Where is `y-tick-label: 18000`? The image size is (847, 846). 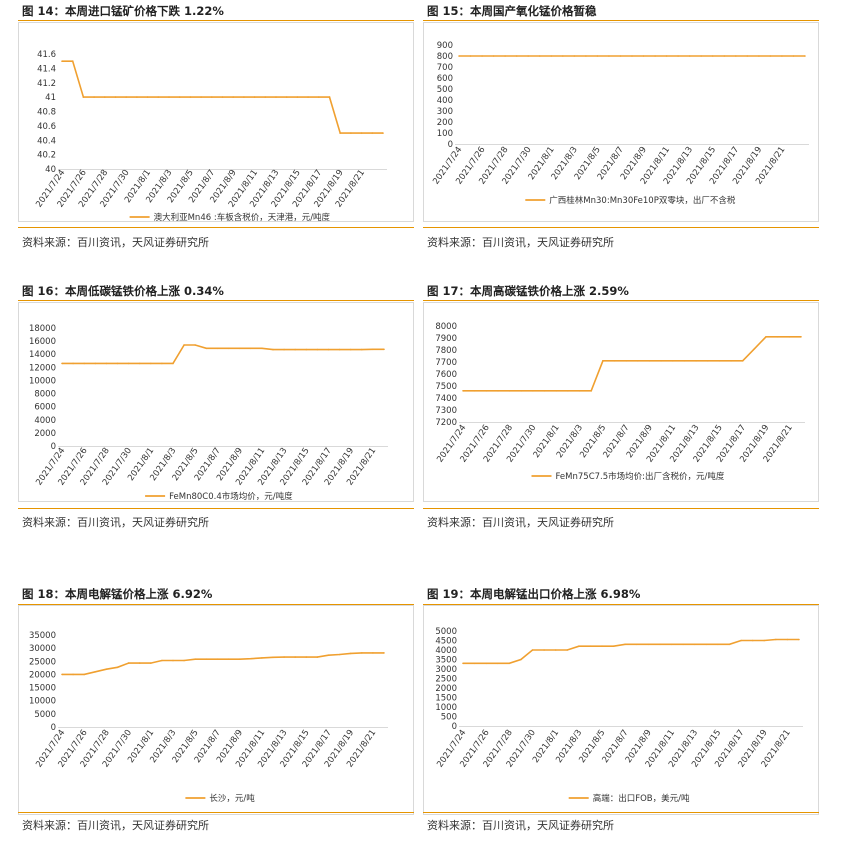
y-tick-label: 18000 is located at coordinates (42, 329).